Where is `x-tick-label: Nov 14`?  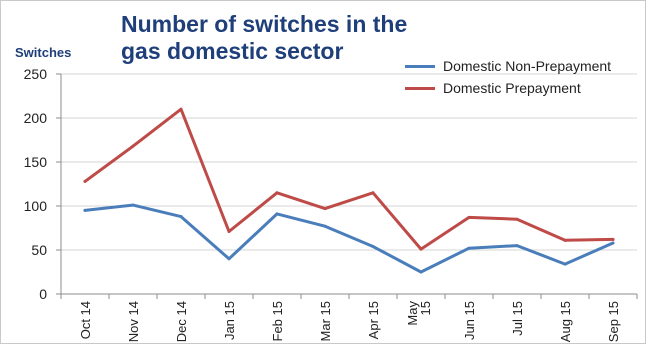
x-tick-label: Nov 14 is located at coordinates (133, 321).